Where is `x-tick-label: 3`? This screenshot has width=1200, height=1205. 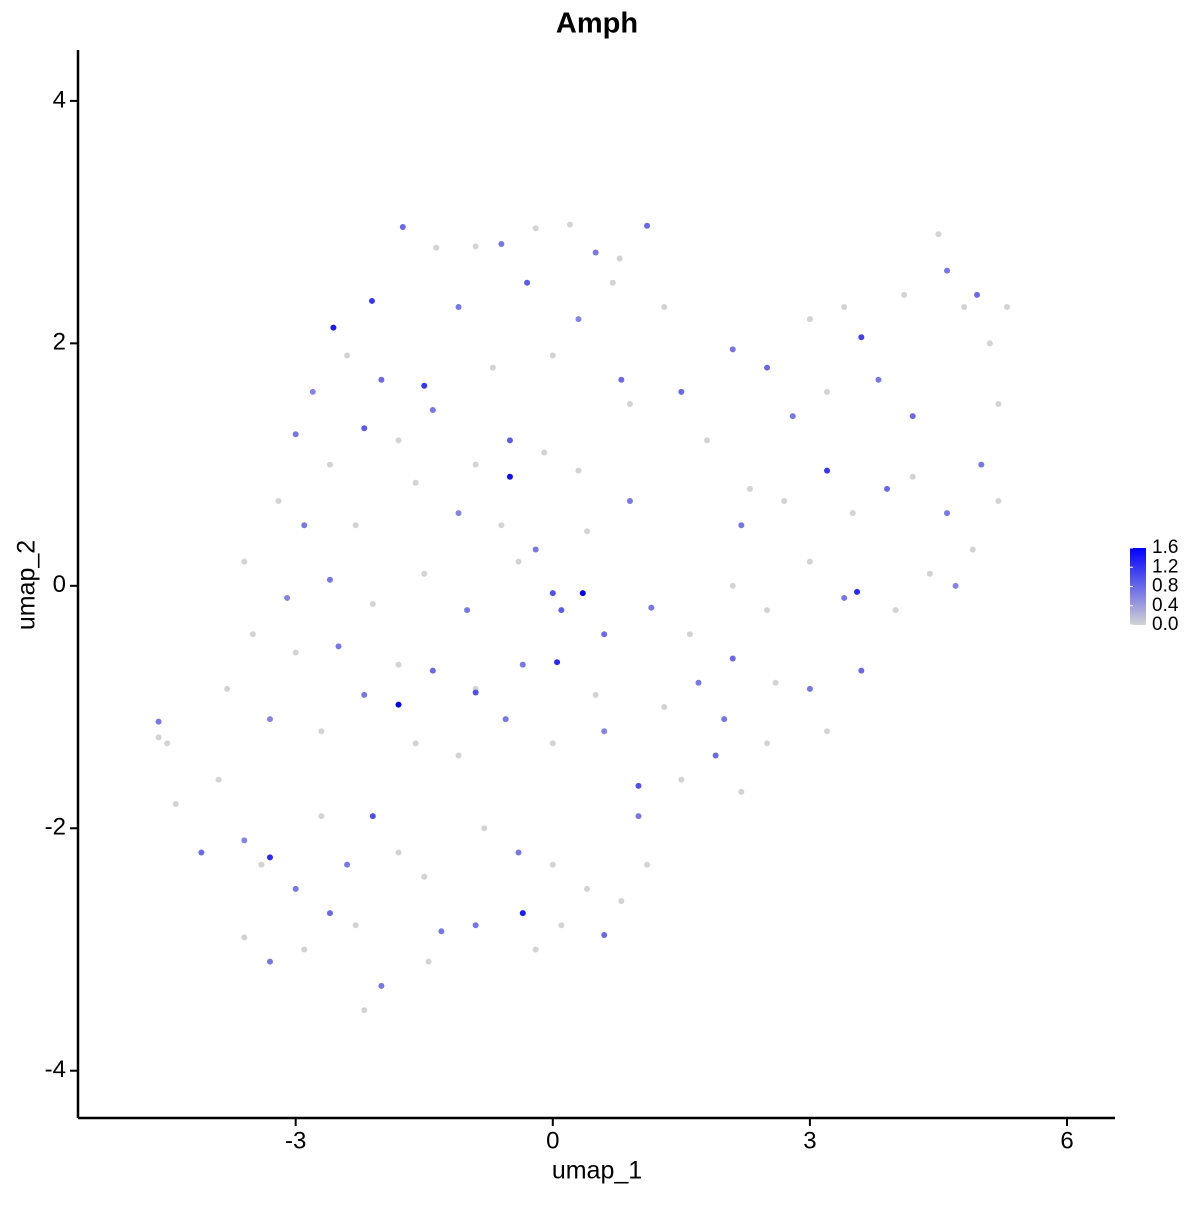 x-tick-label: 3 is located at coordinates (809, 1140).